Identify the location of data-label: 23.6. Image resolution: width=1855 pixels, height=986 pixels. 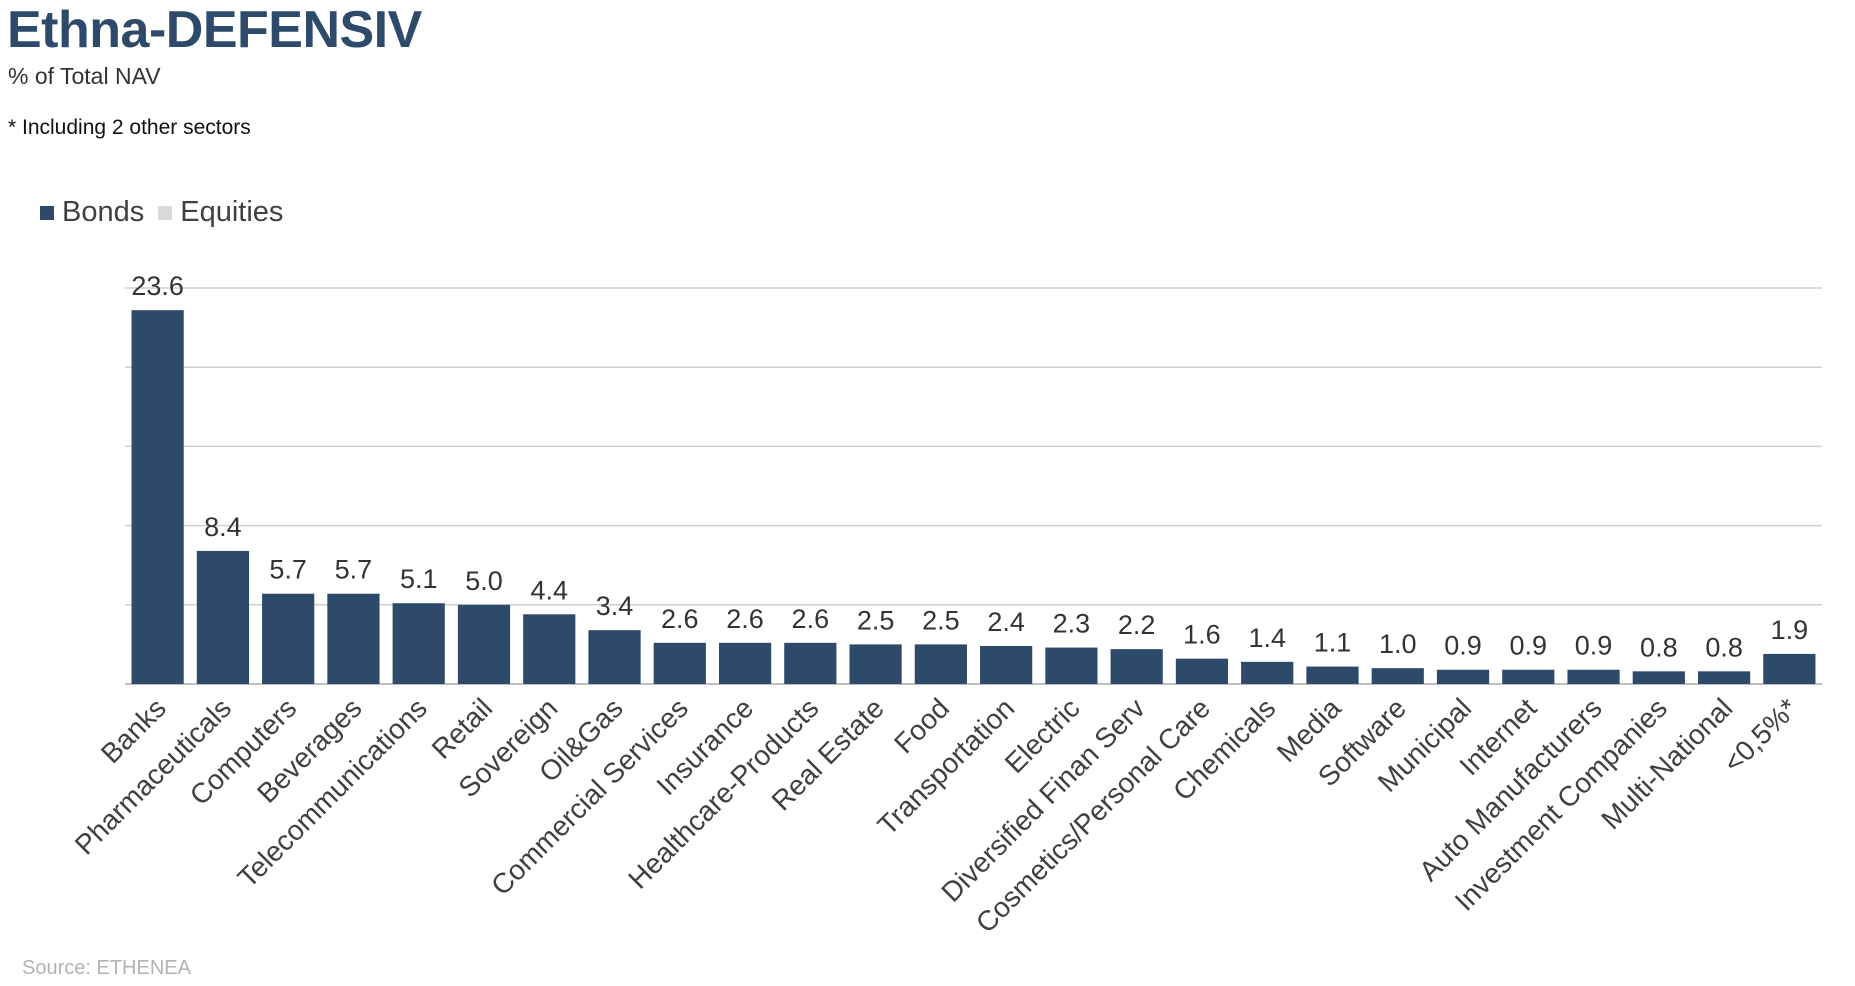
(157, 286).